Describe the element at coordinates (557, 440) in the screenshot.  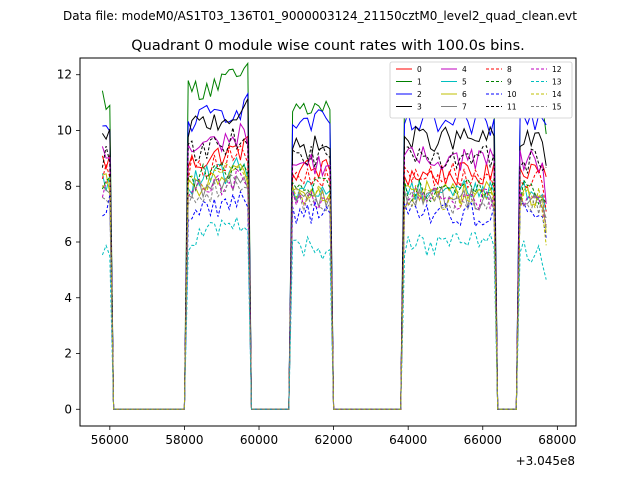
I see `x-tick-label: 68000` at that location.